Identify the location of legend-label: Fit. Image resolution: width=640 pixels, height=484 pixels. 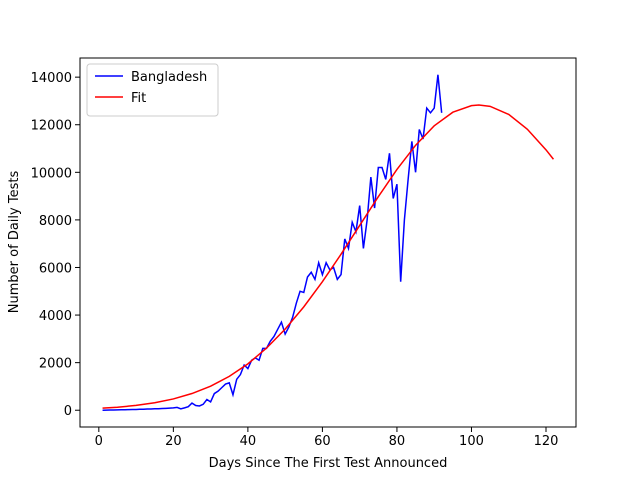
(138, 98).